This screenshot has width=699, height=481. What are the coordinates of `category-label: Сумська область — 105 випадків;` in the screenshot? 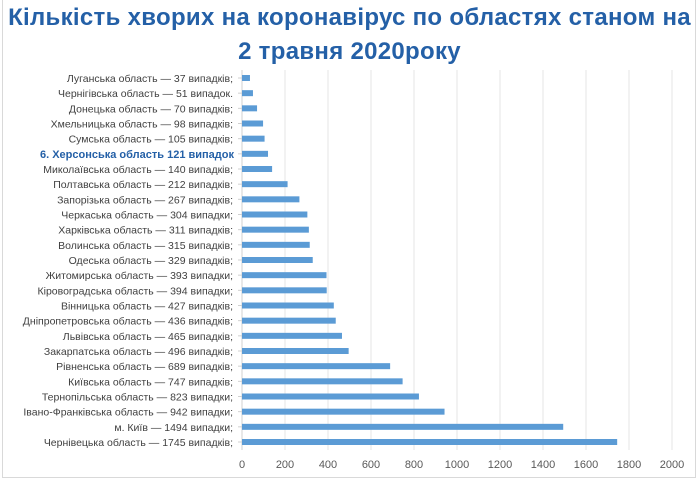 It's located at (151, 140).